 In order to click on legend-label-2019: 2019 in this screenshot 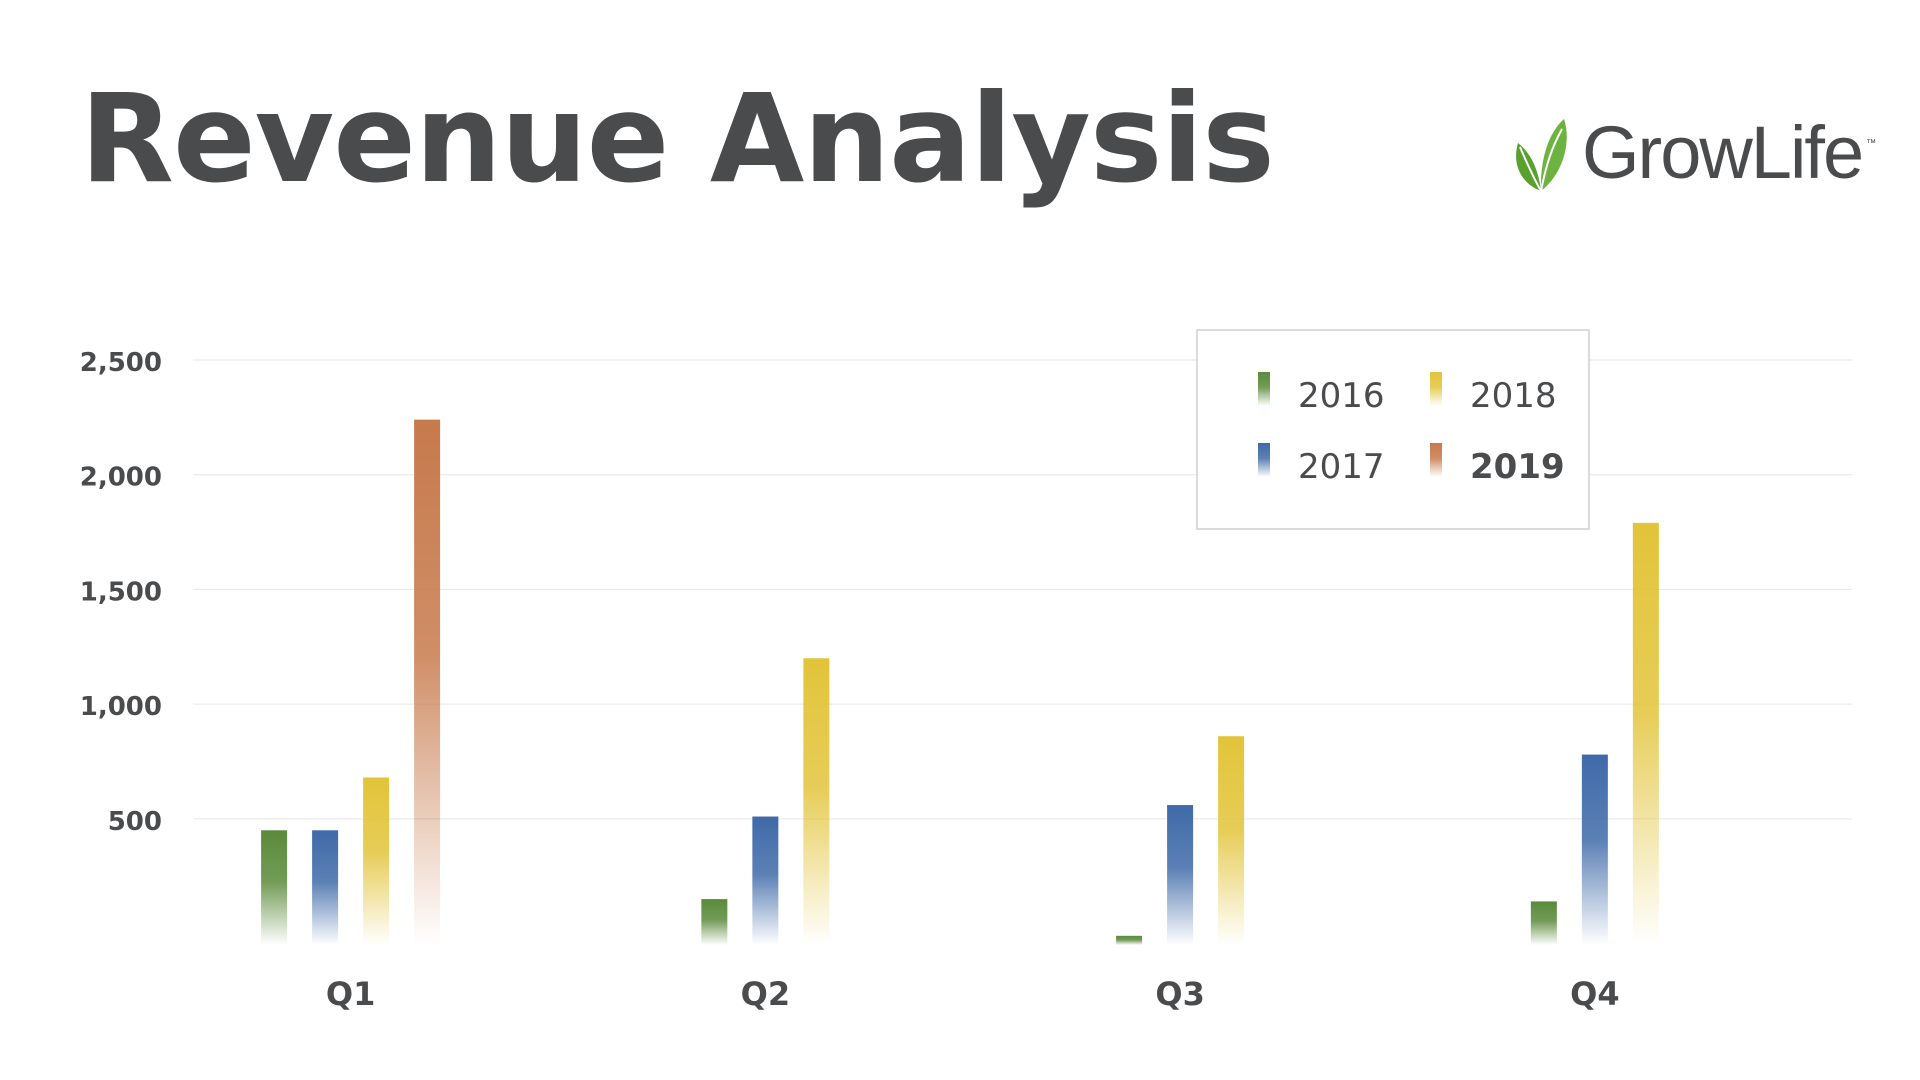, I will do `click(1517, 467)`.